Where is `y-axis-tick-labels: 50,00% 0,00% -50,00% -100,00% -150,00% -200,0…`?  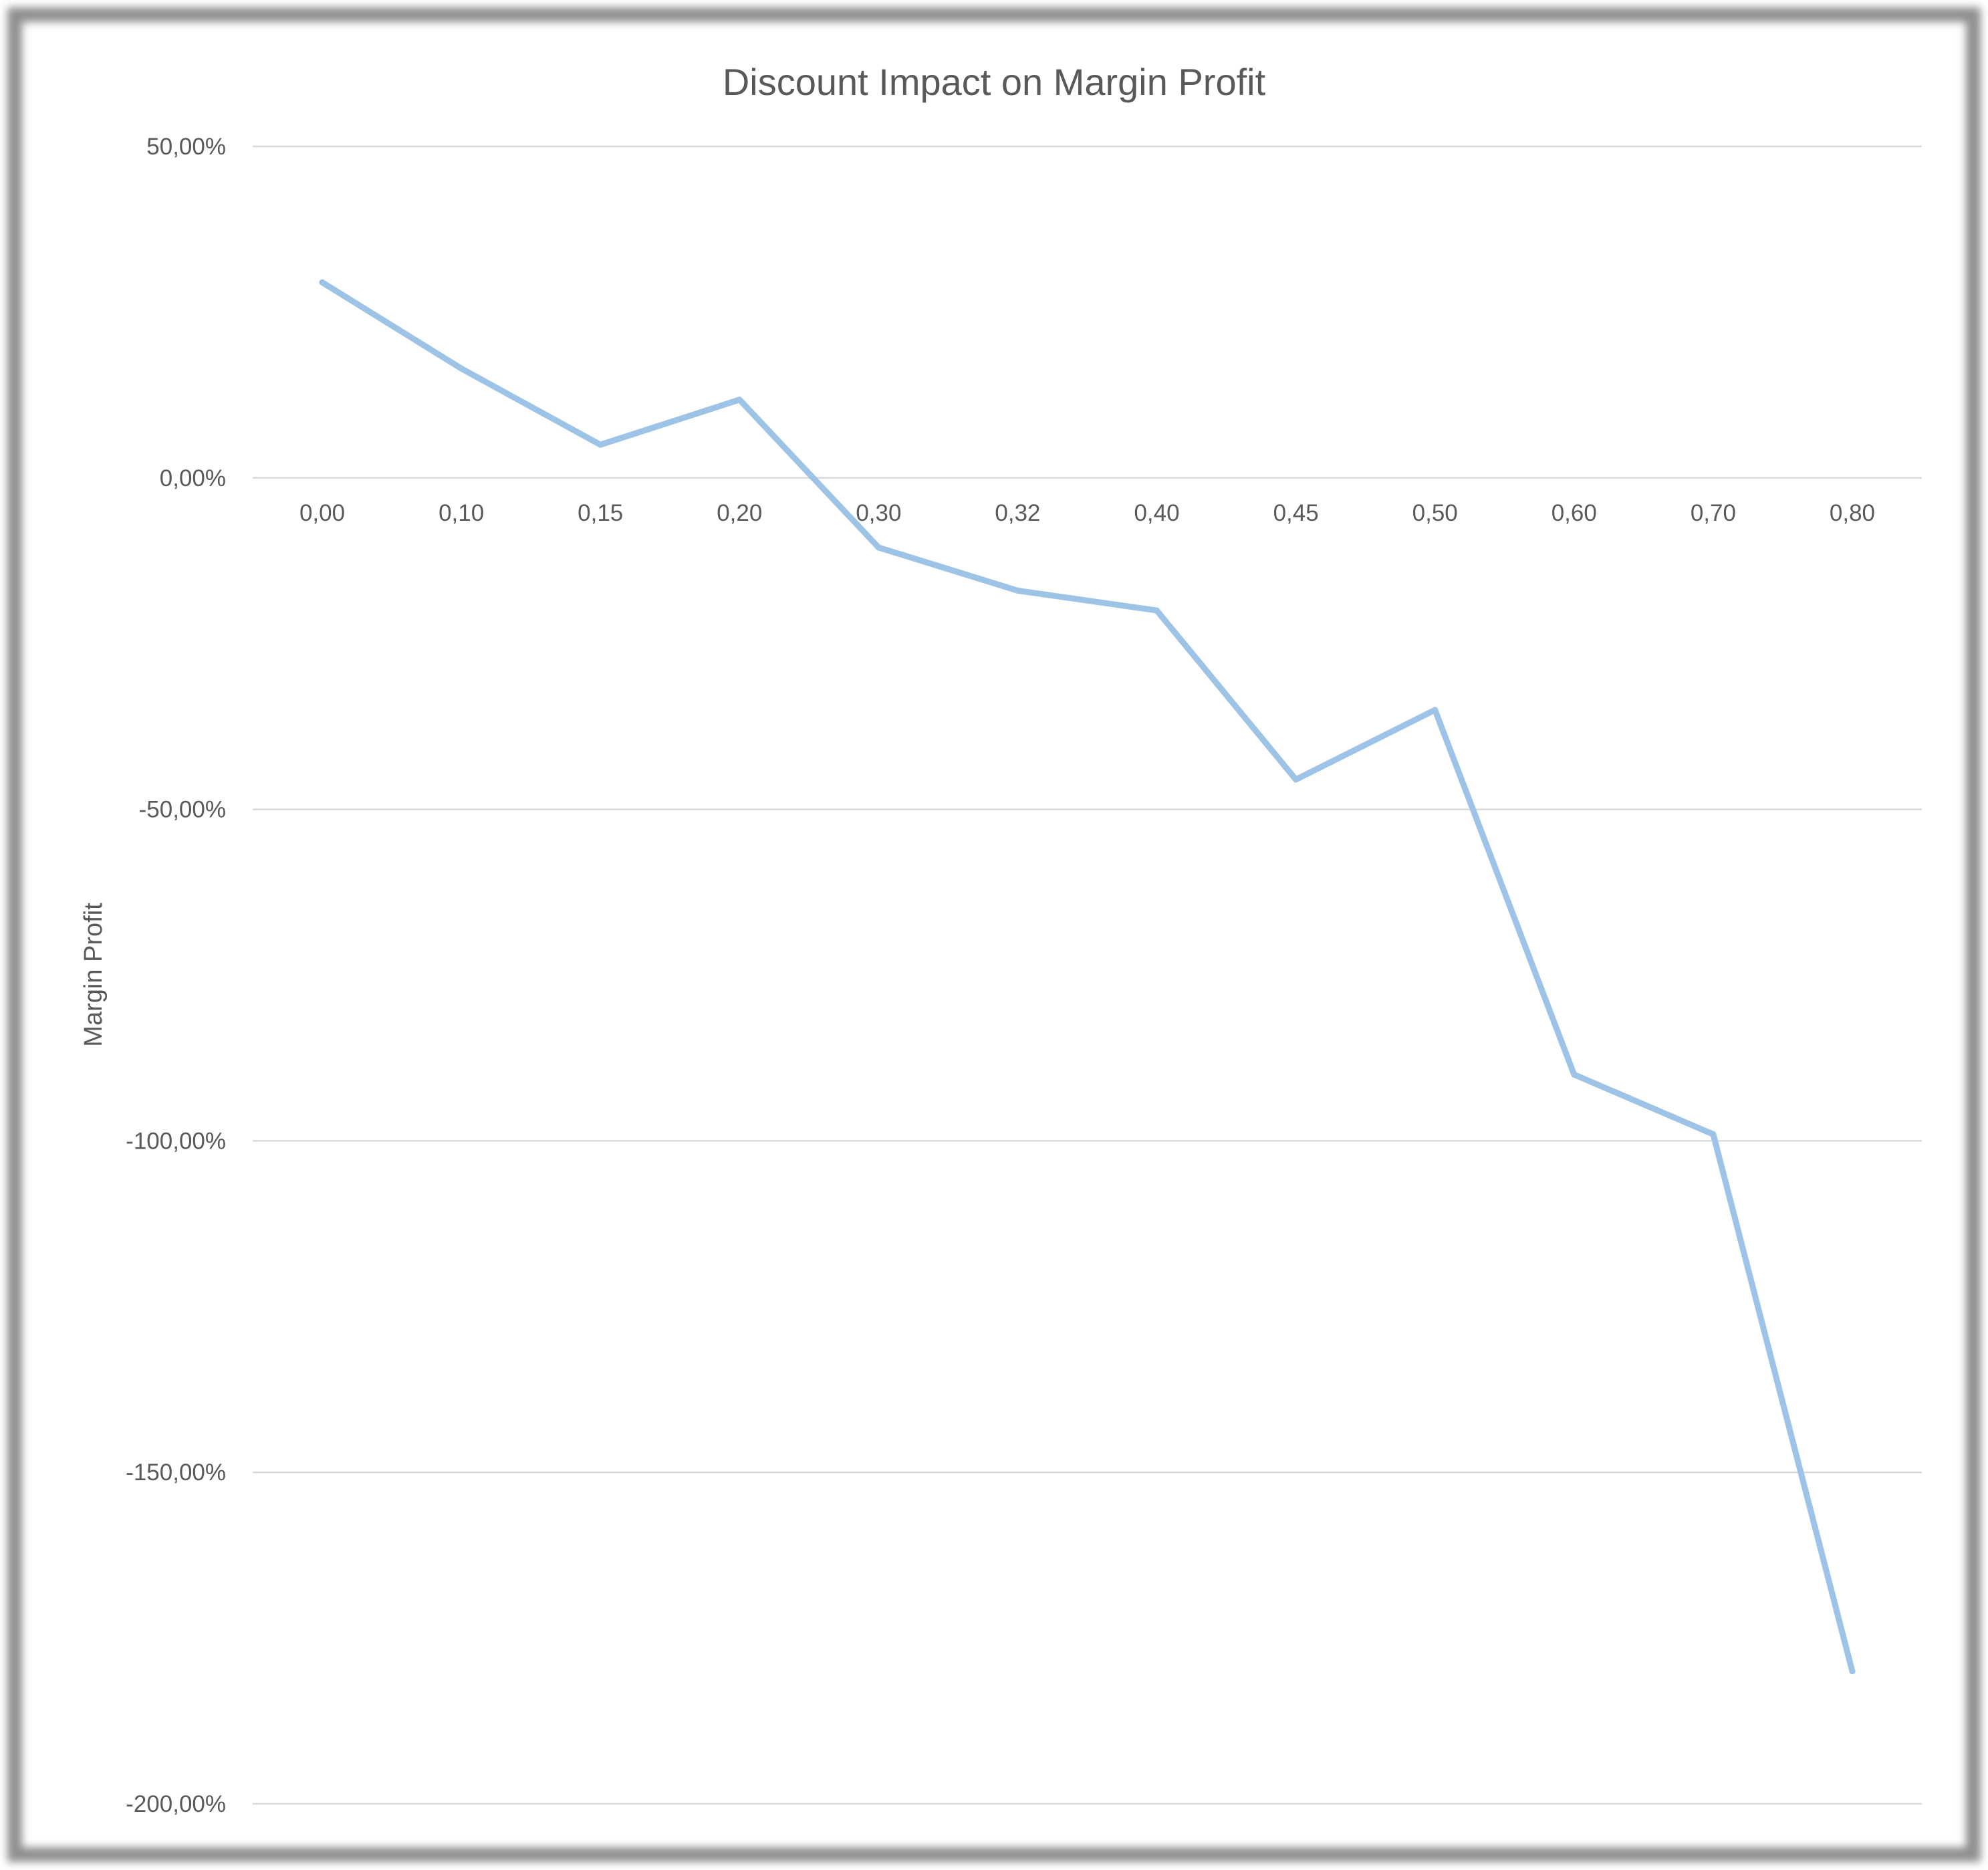 y-axis-tick-labels: 50,00% 0,00% -50,00% -100,00% -150,00% -200,0… is located at coordinates (176, 975).